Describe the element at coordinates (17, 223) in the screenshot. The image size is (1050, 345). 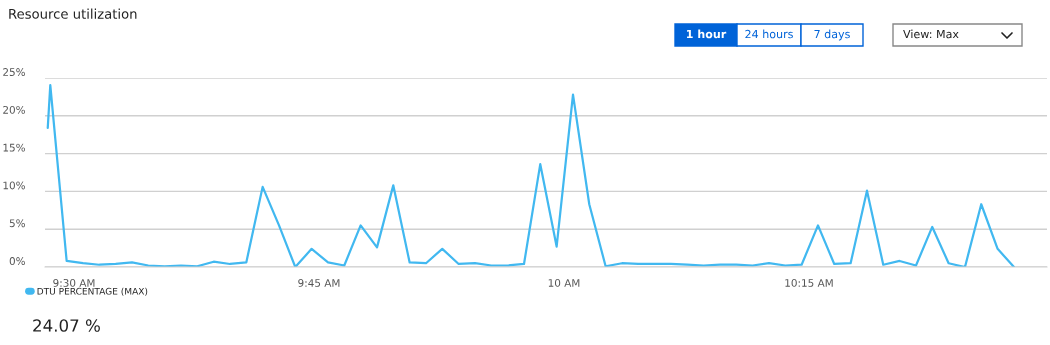
I see `y-tick-label: 5%` at that location.